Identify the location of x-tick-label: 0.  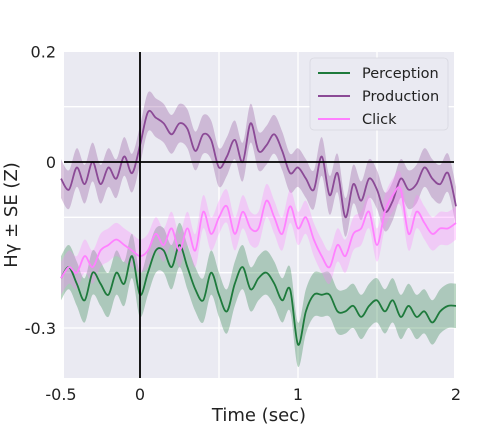
(140, 394).